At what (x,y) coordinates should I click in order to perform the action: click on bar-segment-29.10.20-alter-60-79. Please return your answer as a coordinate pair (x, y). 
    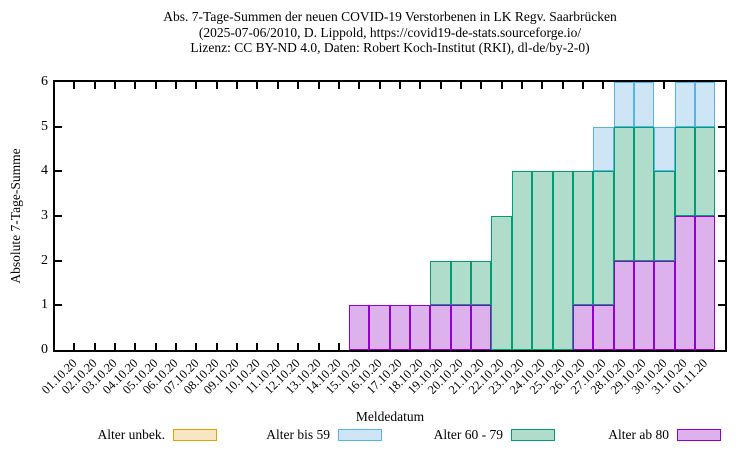
    Looking at the image, I should click on (644, 193).